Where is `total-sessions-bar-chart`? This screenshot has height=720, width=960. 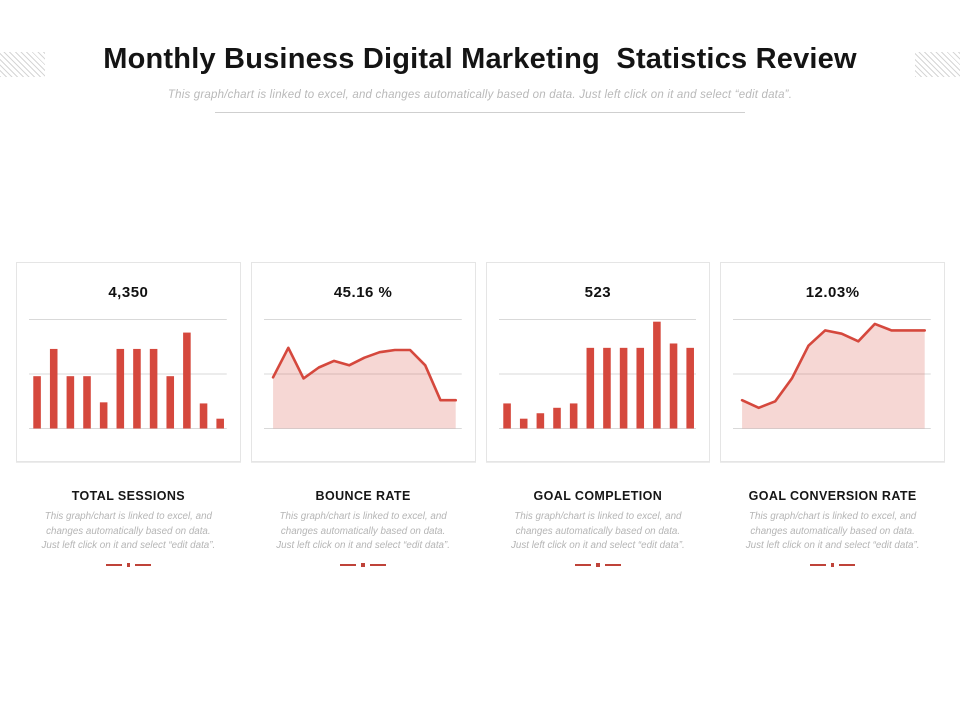 total-sessions-bar-chart is located at coordinates (128, 374).